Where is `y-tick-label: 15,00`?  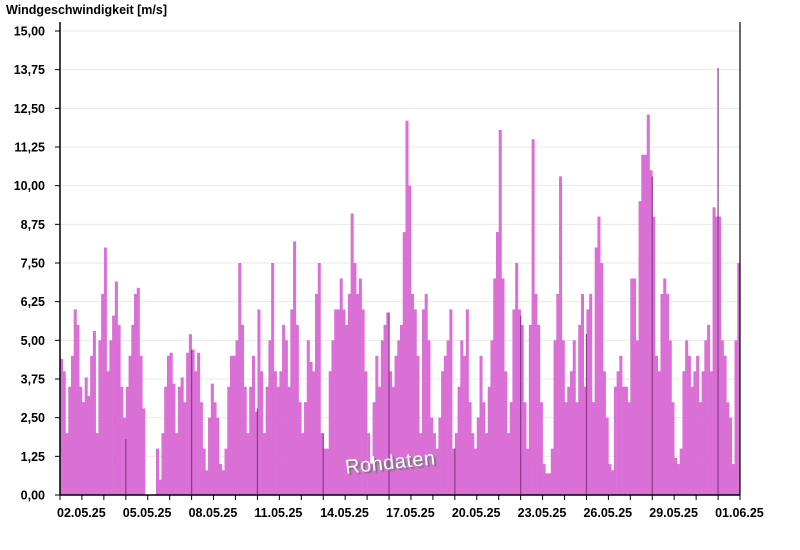
y-tick-label: 15,00 is located at coordinates (29, 32).